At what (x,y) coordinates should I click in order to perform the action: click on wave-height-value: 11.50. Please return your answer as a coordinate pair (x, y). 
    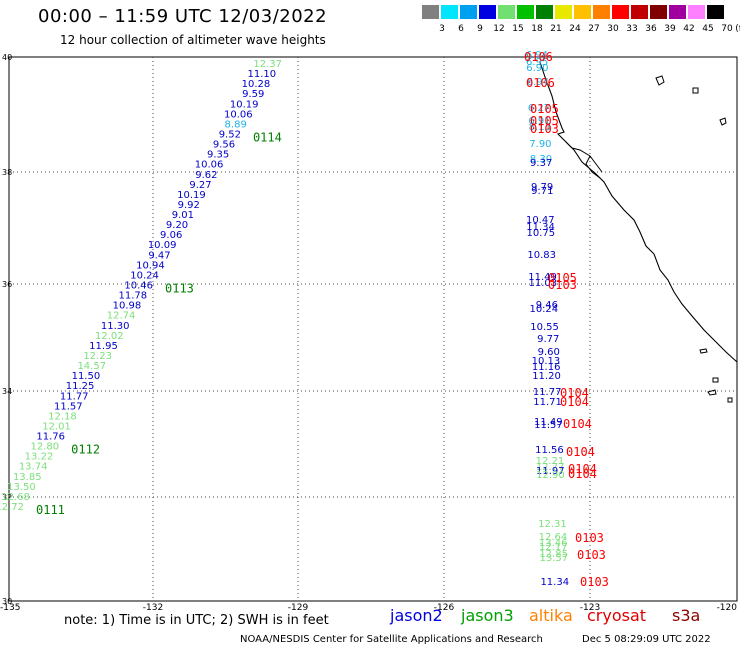
    Looking at the image, I should click on (86, 376).